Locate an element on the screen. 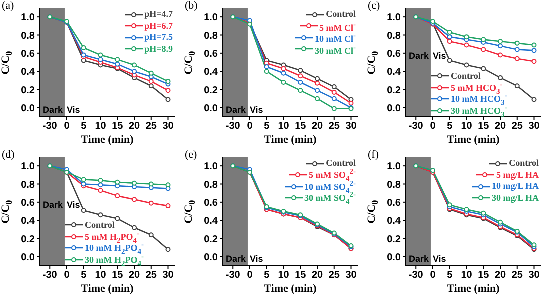 The image size is (550, 298). legend-label: 30 mg/L HA is located at coordinates (515, 197).